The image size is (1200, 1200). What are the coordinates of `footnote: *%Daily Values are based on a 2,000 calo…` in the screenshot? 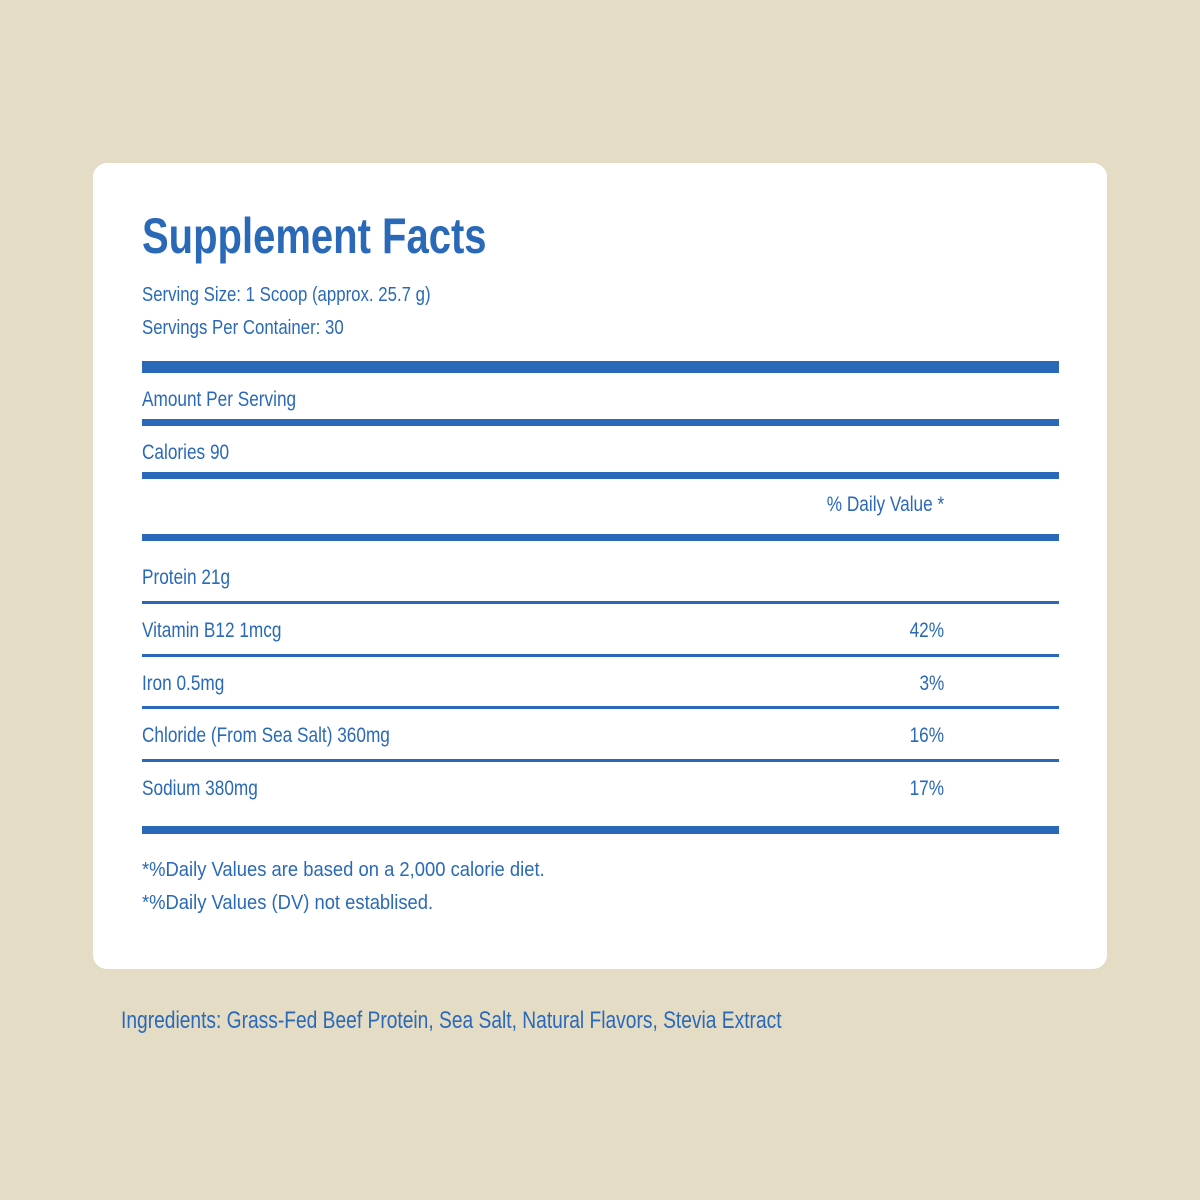 It's located at (343, 870).